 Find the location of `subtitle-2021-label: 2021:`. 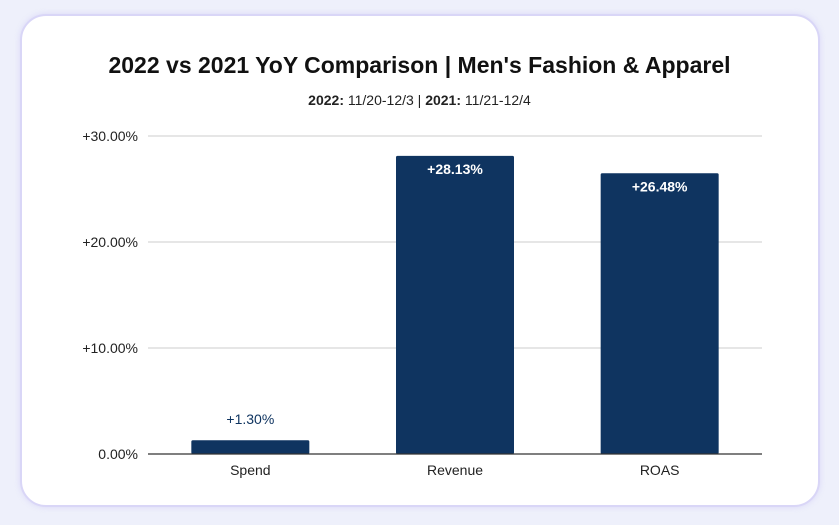

subtitle-2021-label: 2021: is located at coordinates (443, 100).